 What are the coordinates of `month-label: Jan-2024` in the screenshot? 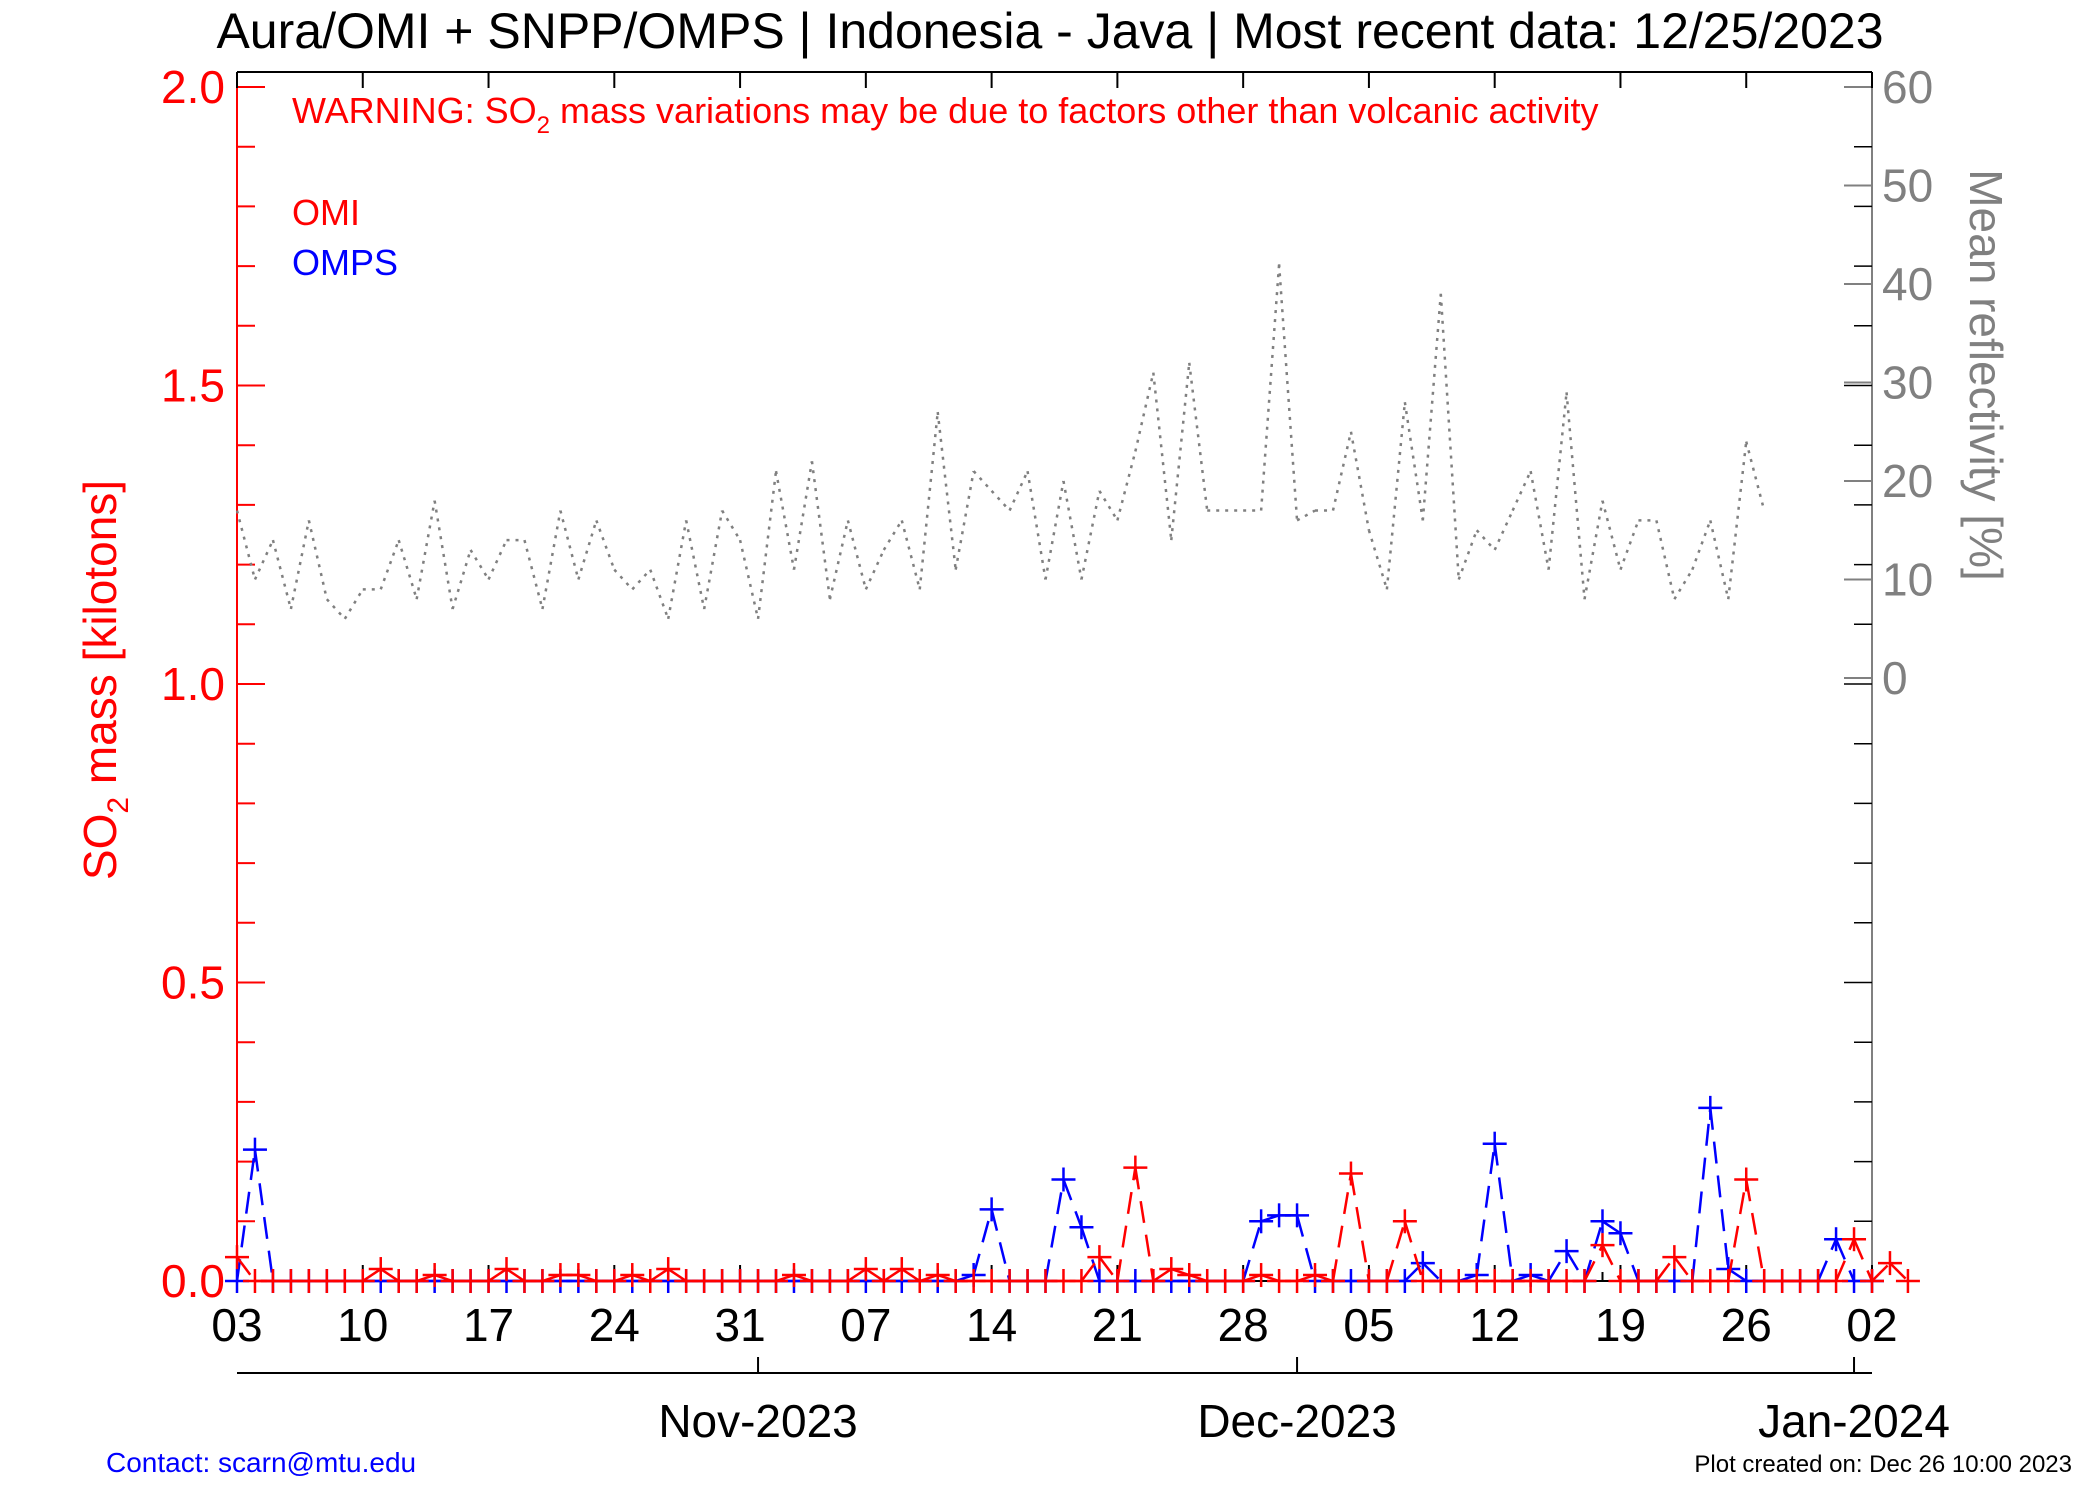 It's located at (1854, 1421).